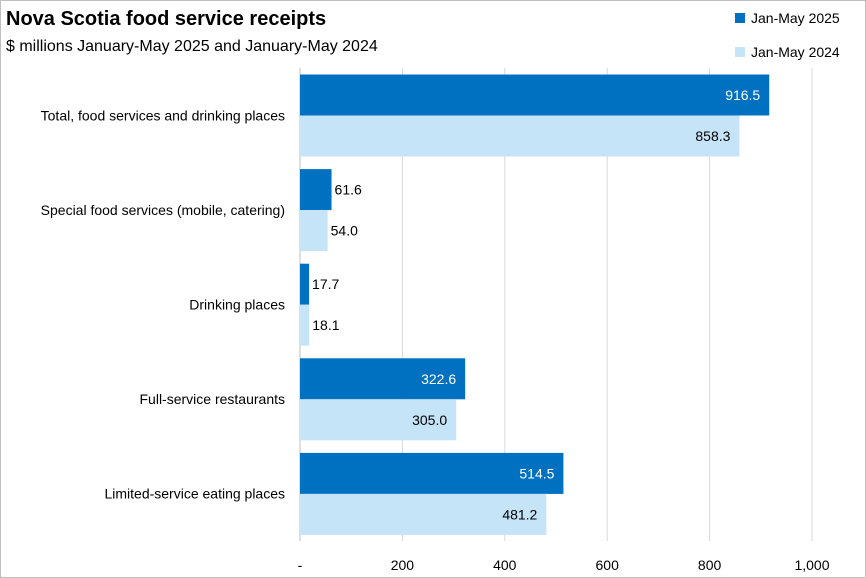 The height and width of the screenshot is (578, 866). Describe the element at coordinates (163, 115) in the screenshot. I see `category-label-0: Total, food services and drinking places` at that location.